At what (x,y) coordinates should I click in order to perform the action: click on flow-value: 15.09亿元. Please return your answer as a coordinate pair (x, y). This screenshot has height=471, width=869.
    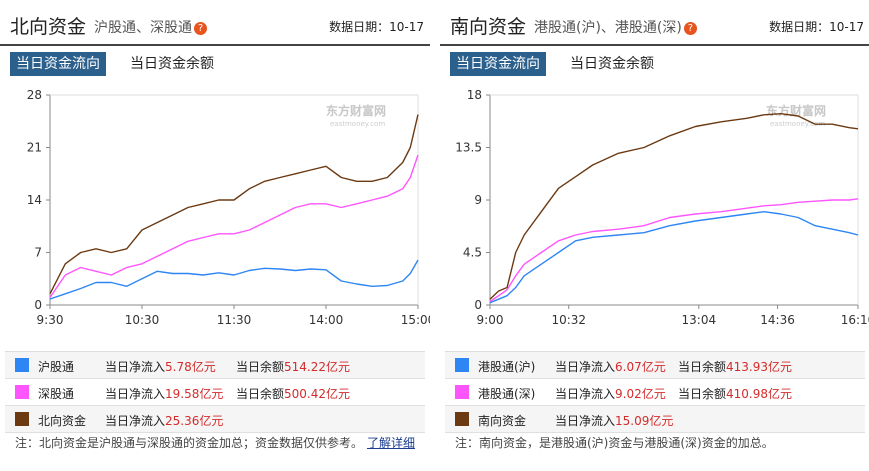
    Looking at the image, I should click on (644, 421).